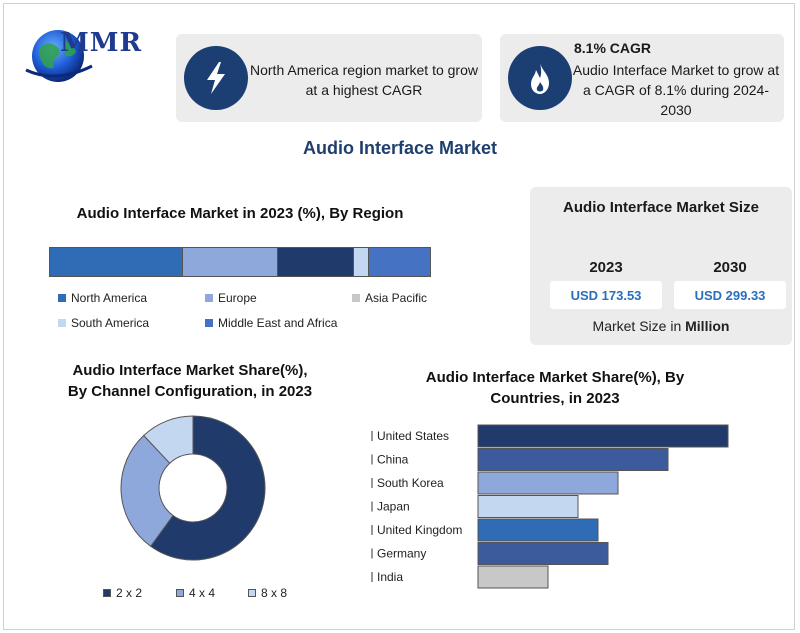 This screenshot has width=800, height=633. What do you see at coordinates (707, 326) in the screenshot?
I see `note-unit: Million` at bounding box center [707, 326].